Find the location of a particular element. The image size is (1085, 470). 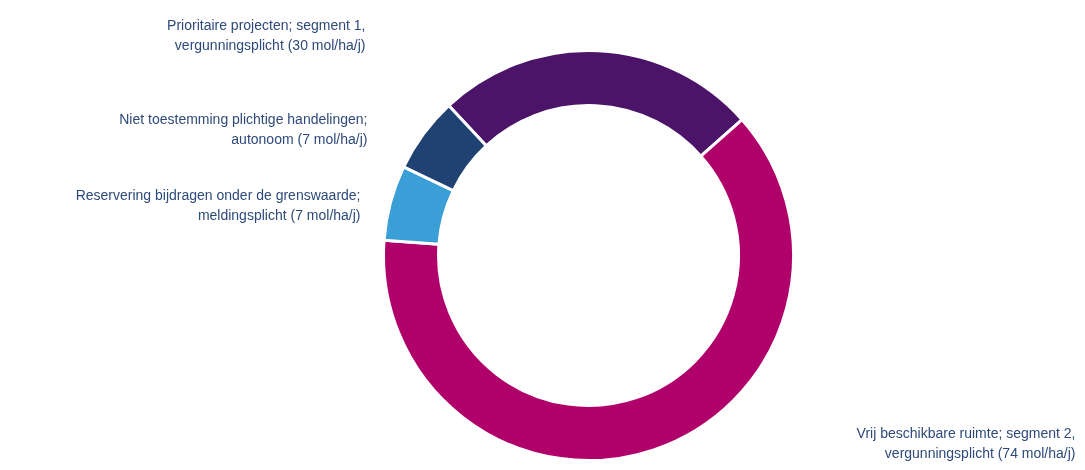

slice-label: Vrij beschikbare ruimte; segment 2, vergunningsplicht (74 mol/ha/j) is located at coordinates (966, 443).